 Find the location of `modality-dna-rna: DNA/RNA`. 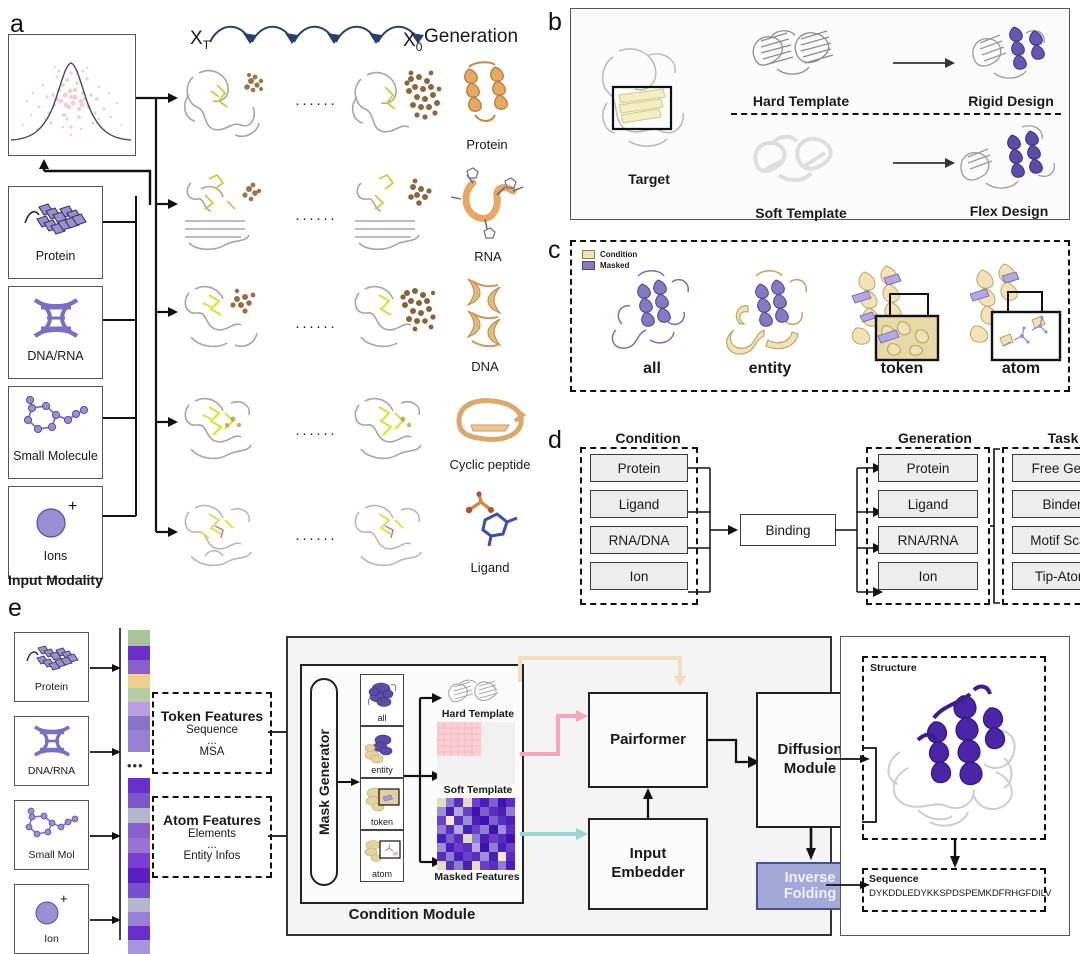

modality-dna-rna: DNA/RNA is located at coordinates (55, 332).